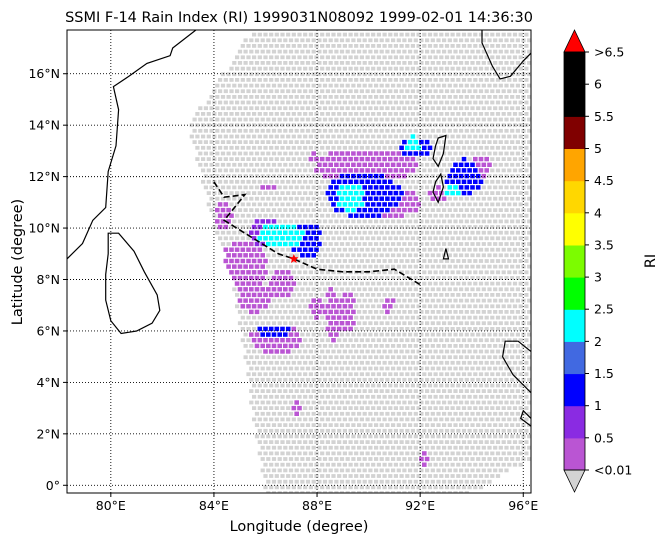 The width and height of the screenshot is (668, 549). I want to click on coastline-sumatra, so click(516, 367).